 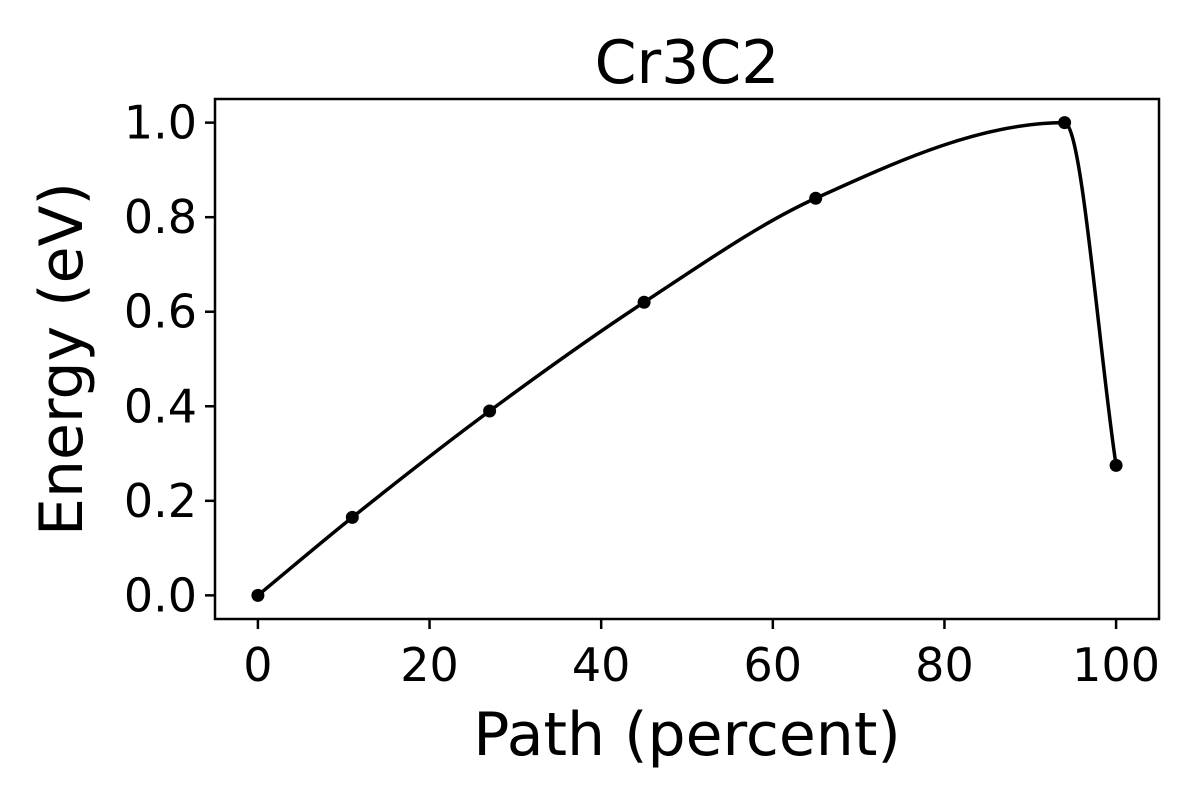 What do you see at coordinates (160, 595) in the screenshot?
I see `y-tick-label: 0.0` at bounding box center [160, 595].